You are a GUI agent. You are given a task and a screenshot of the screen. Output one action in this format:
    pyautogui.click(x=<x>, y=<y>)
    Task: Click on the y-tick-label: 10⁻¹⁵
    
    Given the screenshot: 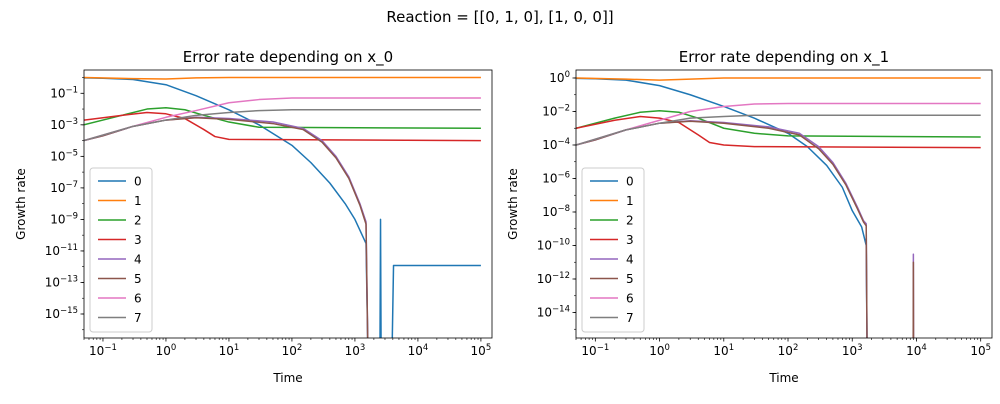 What is the action you would take?
    pyautogui.click(x=61, y=313)
    